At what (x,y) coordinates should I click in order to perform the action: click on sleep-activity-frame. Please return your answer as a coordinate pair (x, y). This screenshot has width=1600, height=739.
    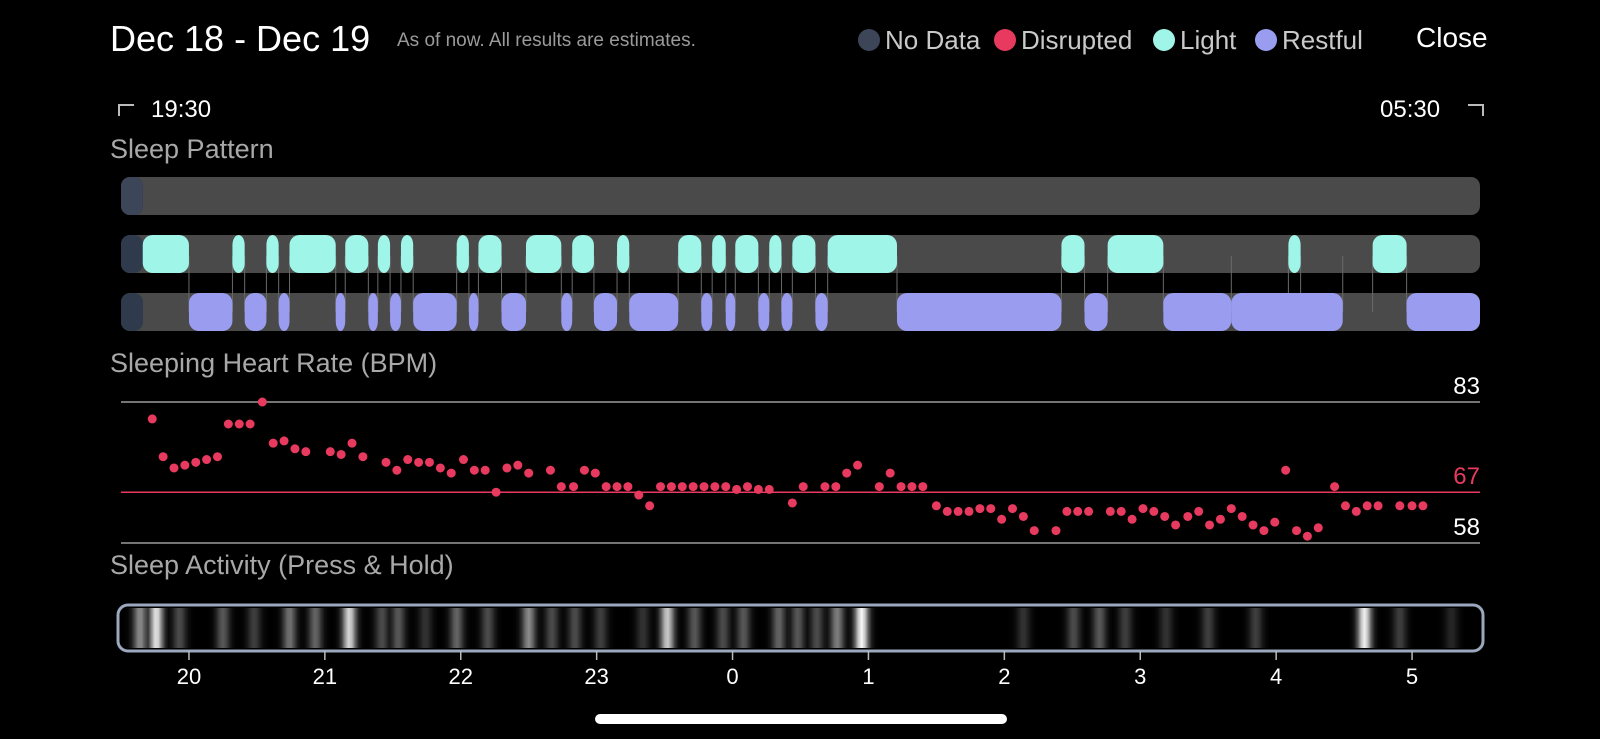
    Looking at the image, I should click on (800, 628).